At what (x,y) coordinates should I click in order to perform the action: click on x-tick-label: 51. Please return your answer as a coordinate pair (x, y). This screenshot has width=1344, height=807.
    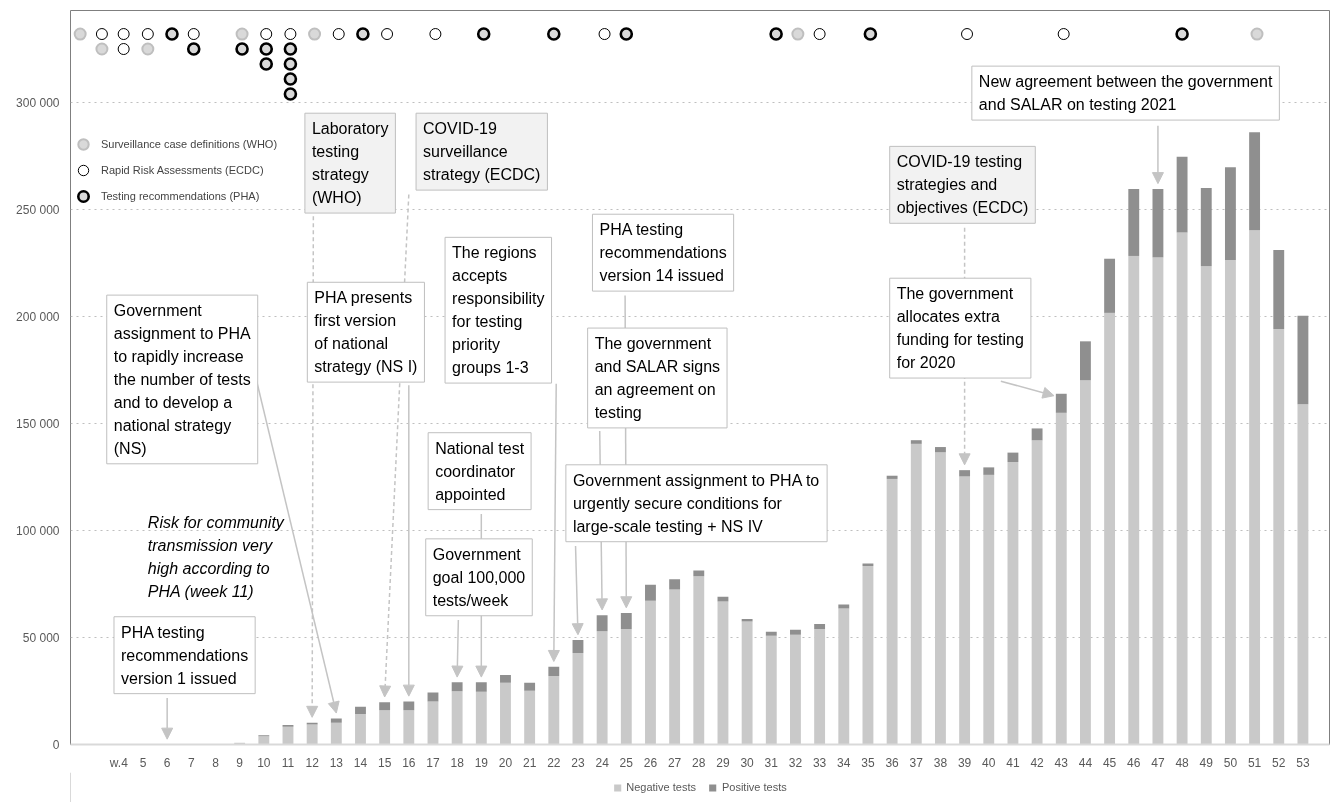
    Looking at the image, I should click on (1254, 762).